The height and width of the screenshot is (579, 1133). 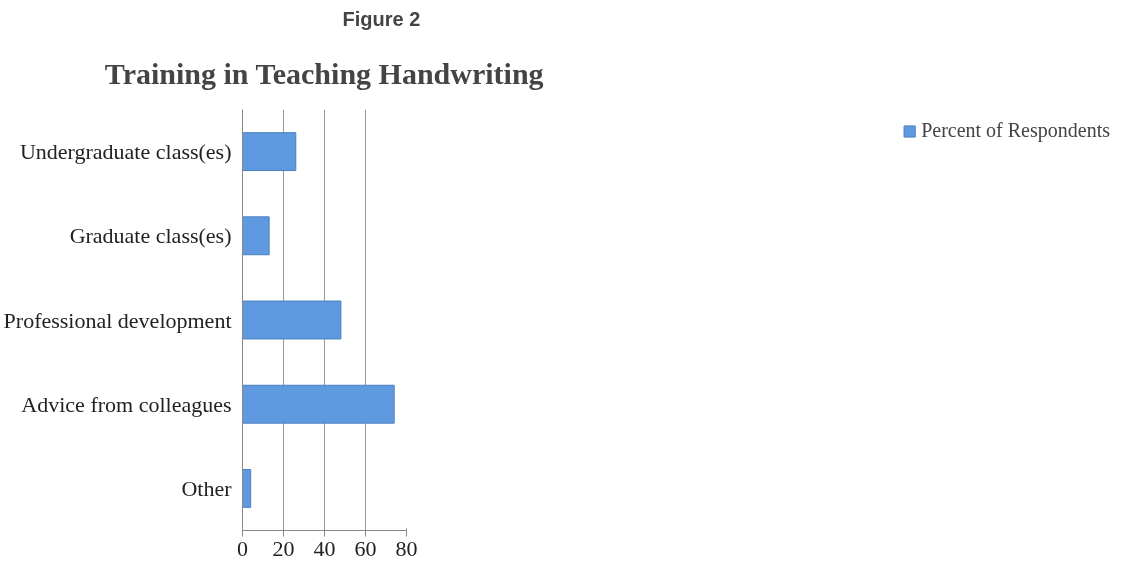 What do you see at coordinates (1015, 130) in the screenshot?
I see `legend-label: Percent of Respondents` at bounding box center [1015, 130].